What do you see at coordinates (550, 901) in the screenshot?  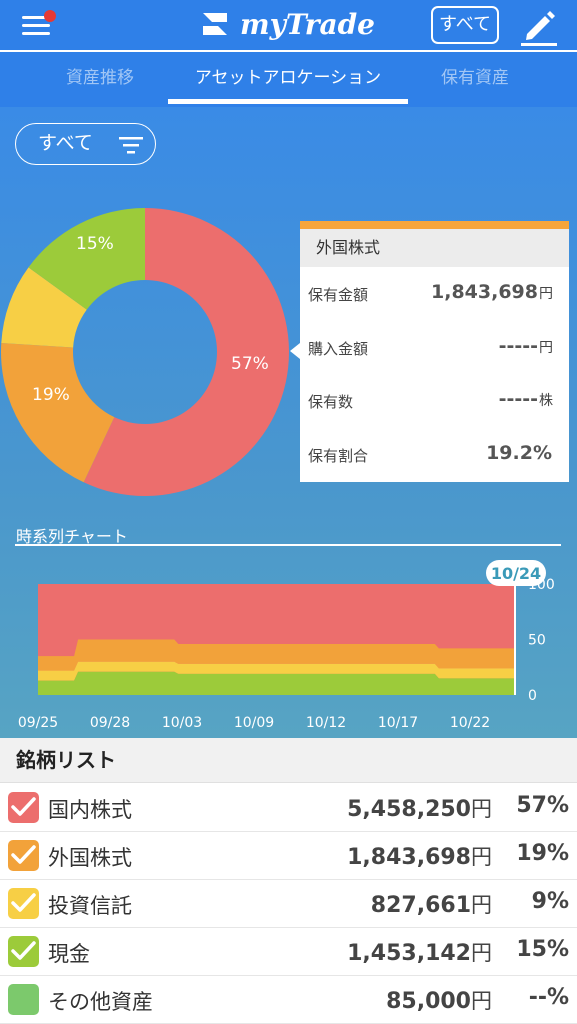 I see `list-item-percent: 9%` at bounding box center [550, 901].